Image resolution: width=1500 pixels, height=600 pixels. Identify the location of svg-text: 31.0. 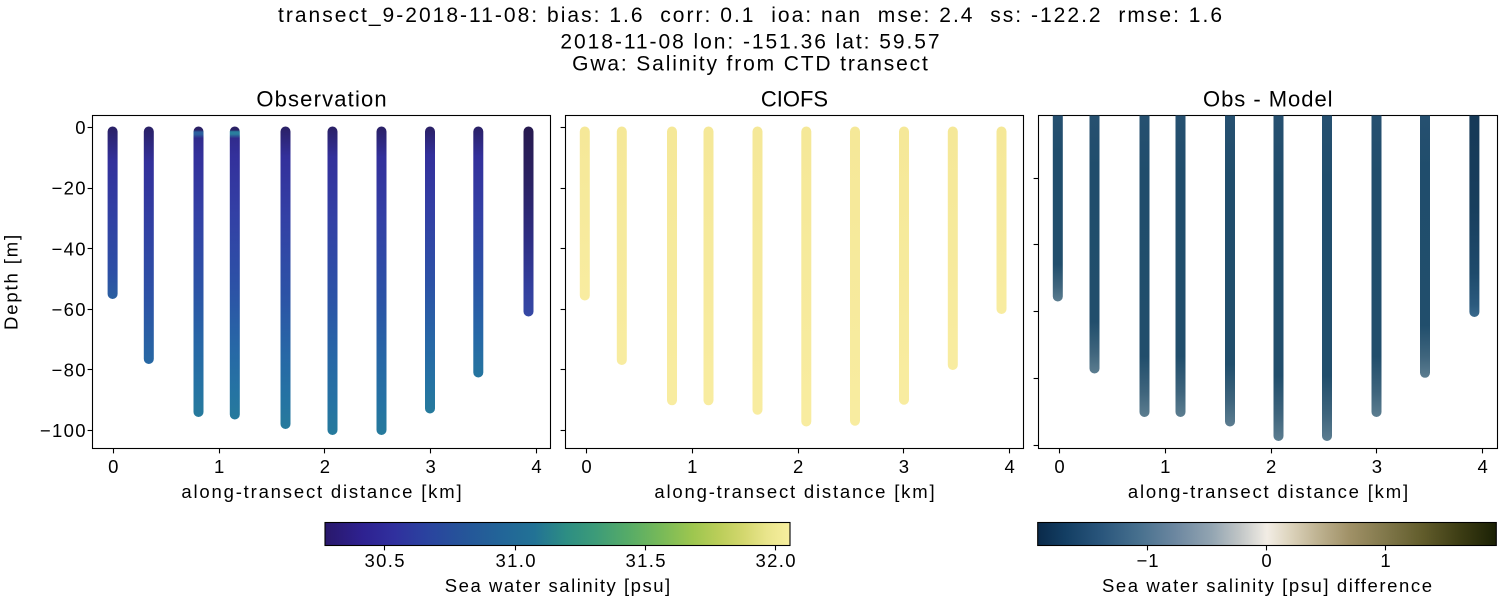
(515, 560).